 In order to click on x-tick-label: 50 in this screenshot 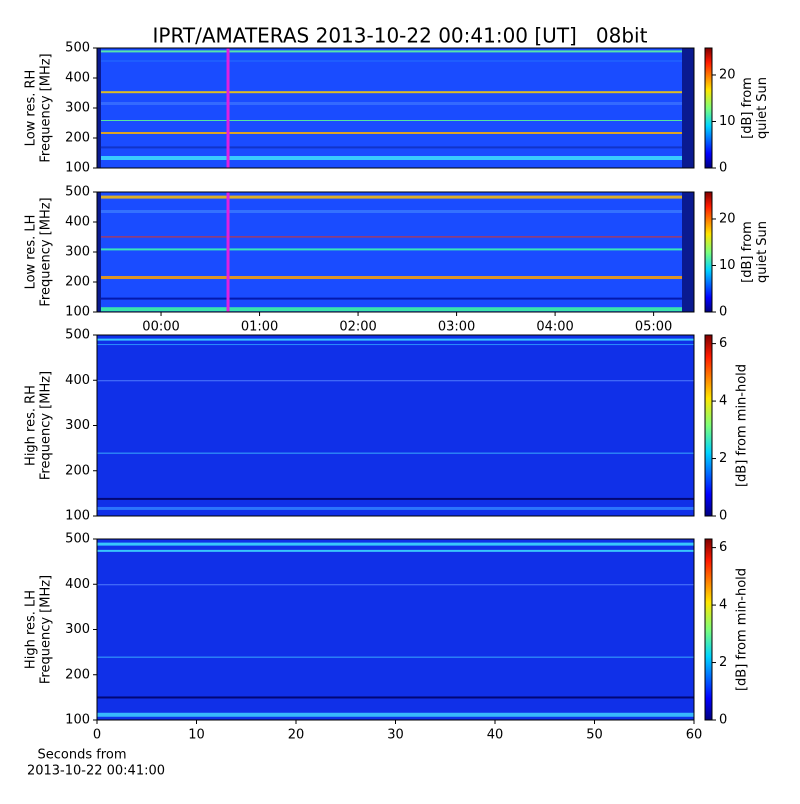, I will do `click(594, 735)`.